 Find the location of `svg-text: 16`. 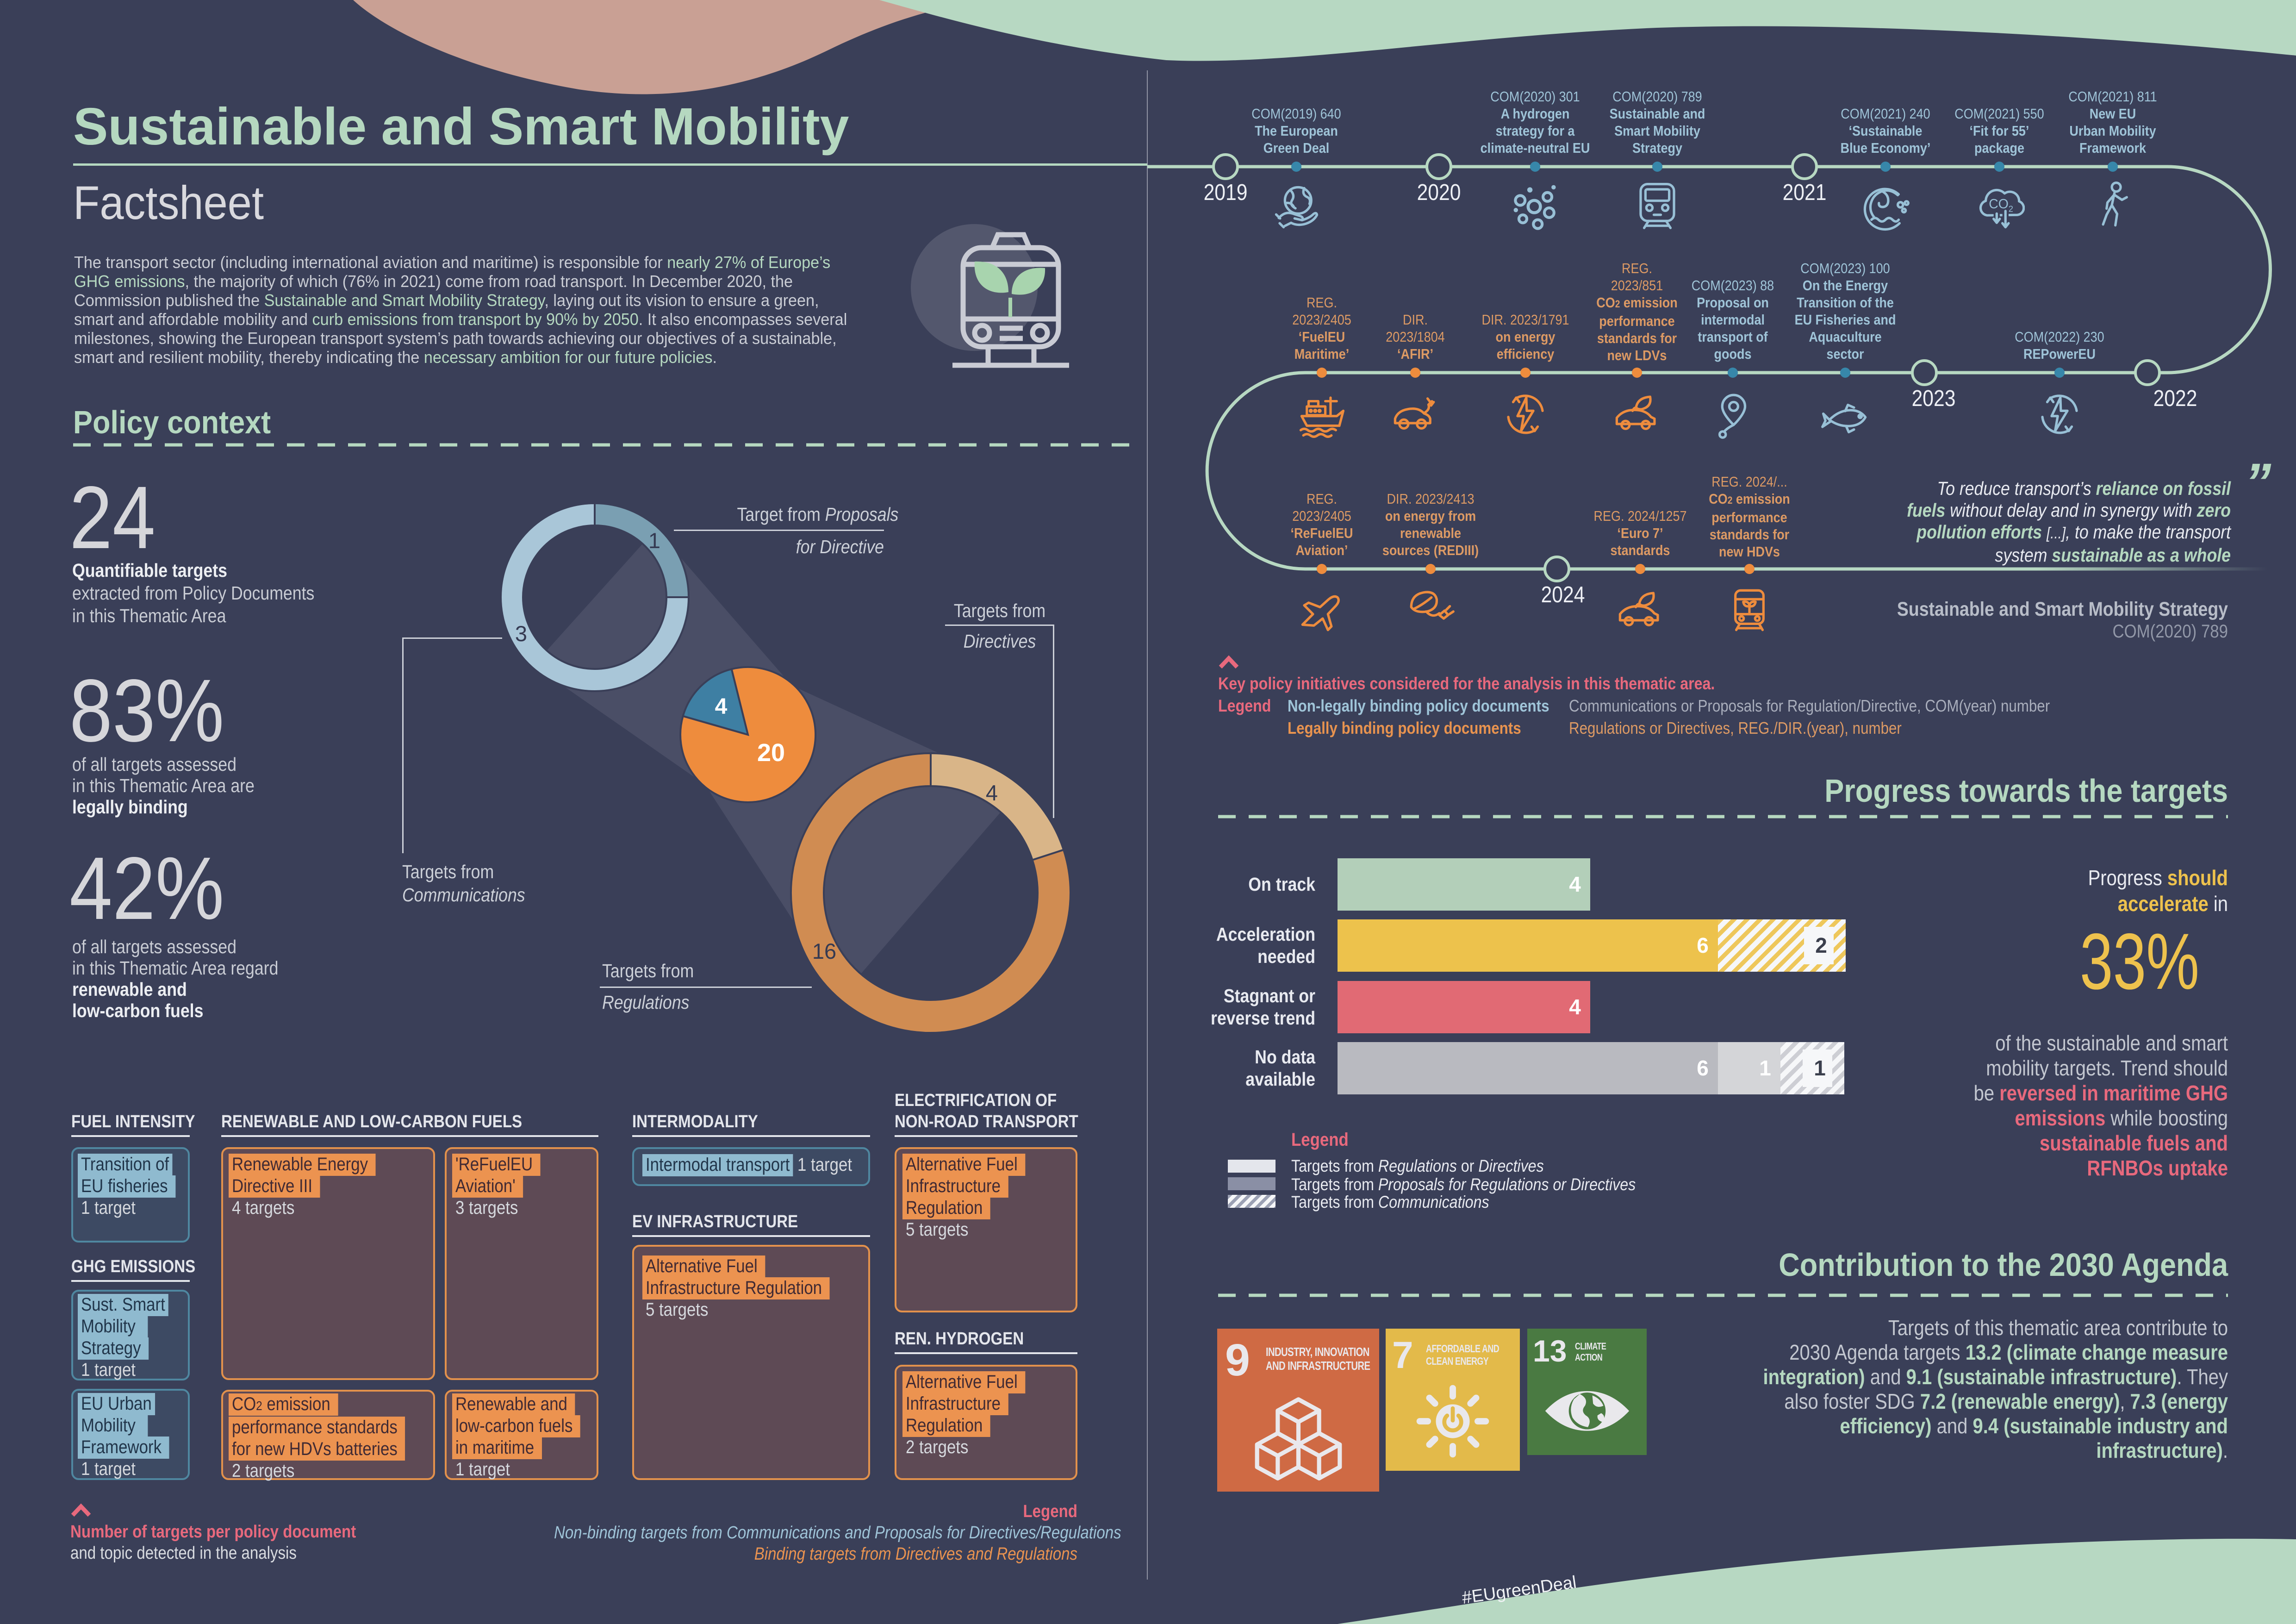

svg-text: 16 is located at coordinates (824, 951).